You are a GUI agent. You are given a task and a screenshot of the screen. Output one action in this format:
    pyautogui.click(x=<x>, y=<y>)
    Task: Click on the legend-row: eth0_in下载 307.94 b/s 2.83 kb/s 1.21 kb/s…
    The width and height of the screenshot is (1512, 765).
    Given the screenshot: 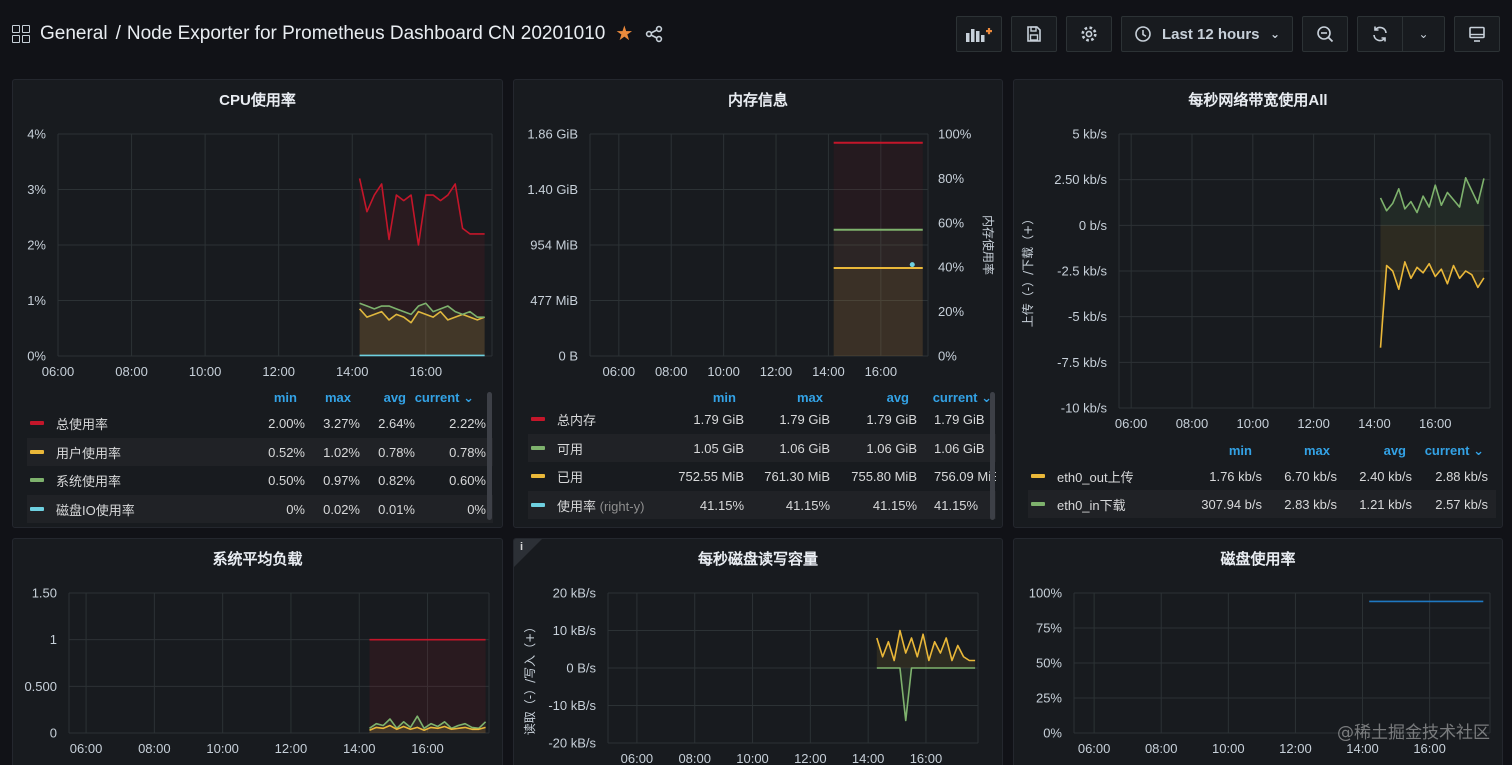 What is the action you would take?
    pyautogui.click(x=1262, y=504)
    